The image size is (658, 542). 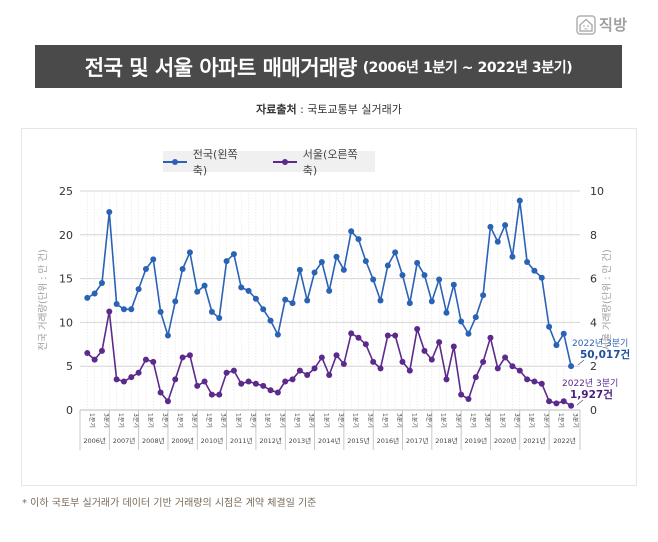 I want to click on chart-legend: 전국(왼쪽 축) 서울(오른쪽 축), so click(x=269, y=162).